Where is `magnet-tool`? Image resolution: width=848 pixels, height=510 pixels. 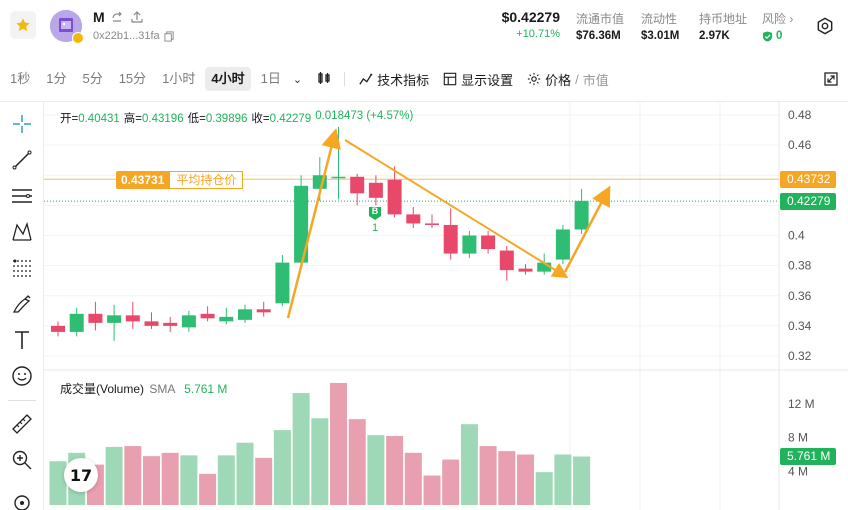
magnet-tool is located at coordinates (22, 499).